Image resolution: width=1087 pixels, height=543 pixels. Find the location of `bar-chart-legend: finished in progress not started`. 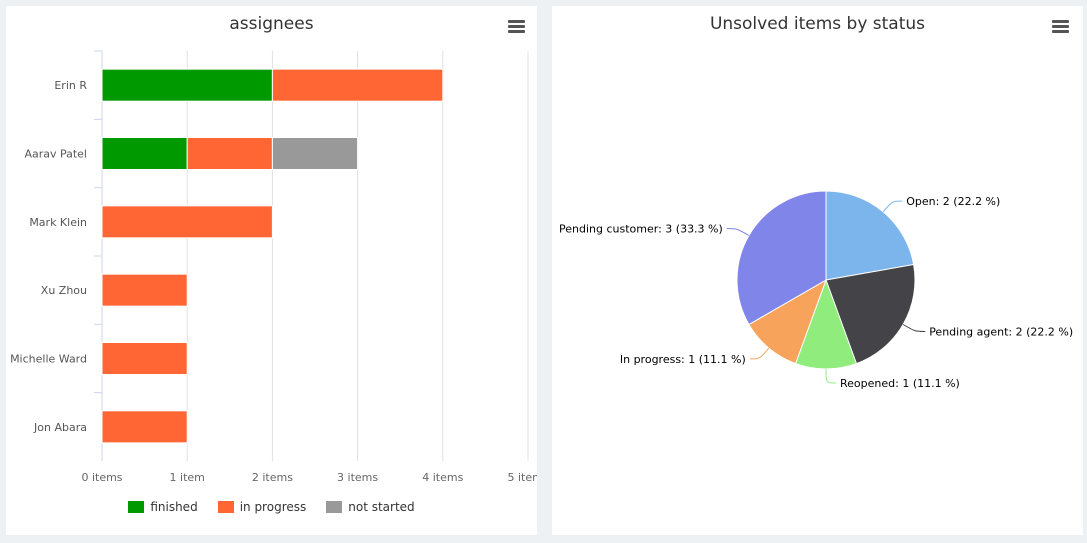

bar-chart-legend: finished in progress not started is located at coordinates (271, 507).